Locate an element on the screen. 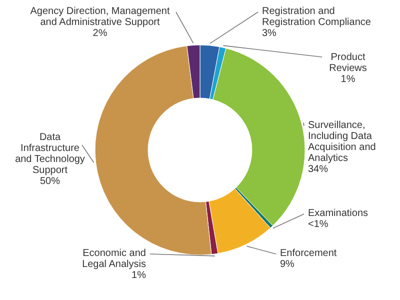 The width and height of the screenshot is (400, 300). slice-label: Registration and Registration Compliance is located at coordinates (317, 17).